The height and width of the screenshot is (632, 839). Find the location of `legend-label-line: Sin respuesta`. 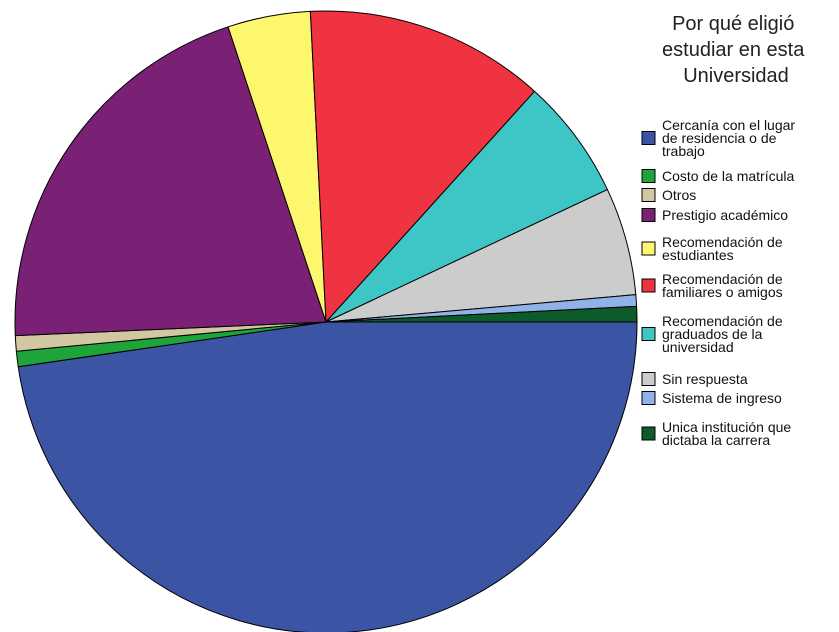

legend-label-line: Sin respuesta is located at coordinates (705, 379).